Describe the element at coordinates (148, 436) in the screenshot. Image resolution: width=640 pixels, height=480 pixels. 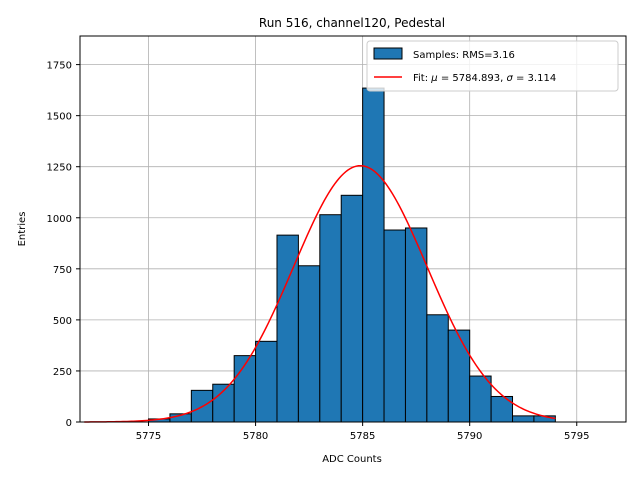
I see `x-tick-label: 5775` at that location.